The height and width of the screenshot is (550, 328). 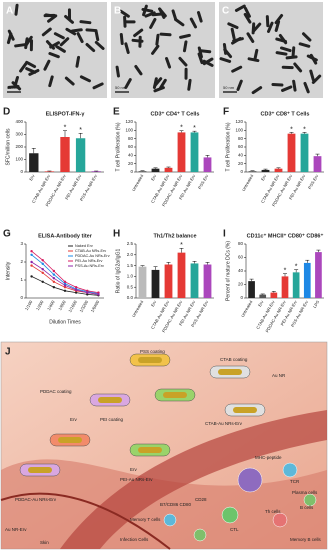 What do you see at coordinates (9, 11) in the screenshot?
I see `panel-label: A` at bounding box center [9, 11].